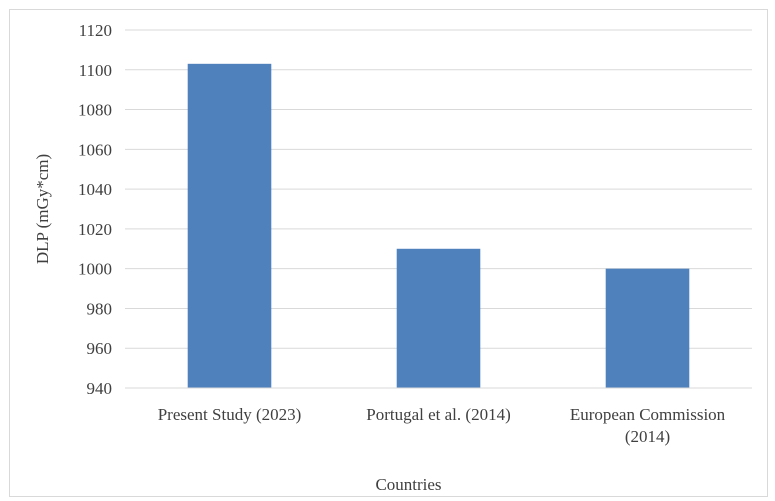 The width and height of the screenshot is (775, 501). What do you see at coordinates (42, 209) in the screenshot?
I see `y-axis-title: DLP (mGy*cm)` at bounding box center [42, 209].